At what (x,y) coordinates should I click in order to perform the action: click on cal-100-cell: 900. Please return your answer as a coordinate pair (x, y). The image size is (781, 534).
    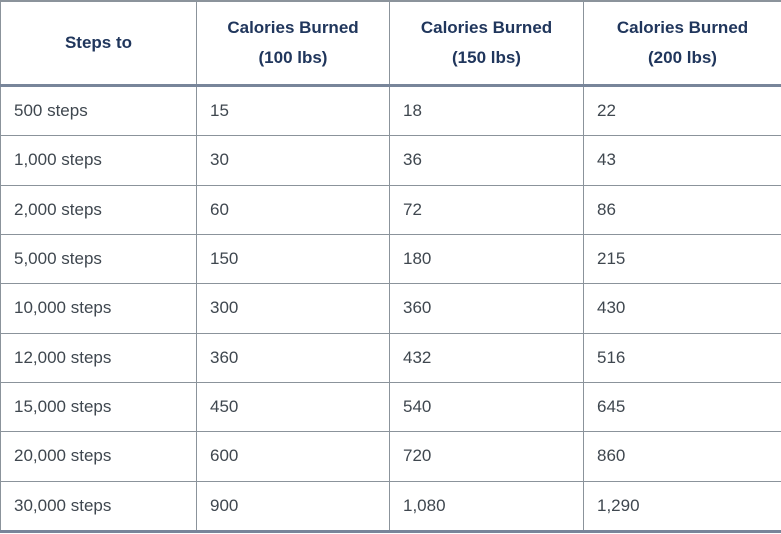
    Looking at the image, I should click on (293, 506).